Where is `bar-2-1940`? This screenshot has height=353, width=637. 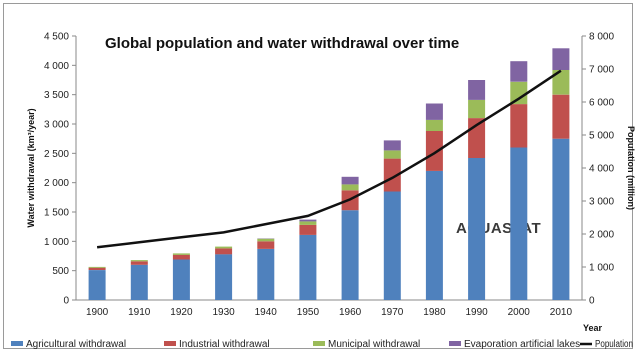 bar-2-1940 is located at coordinates (266, 240).